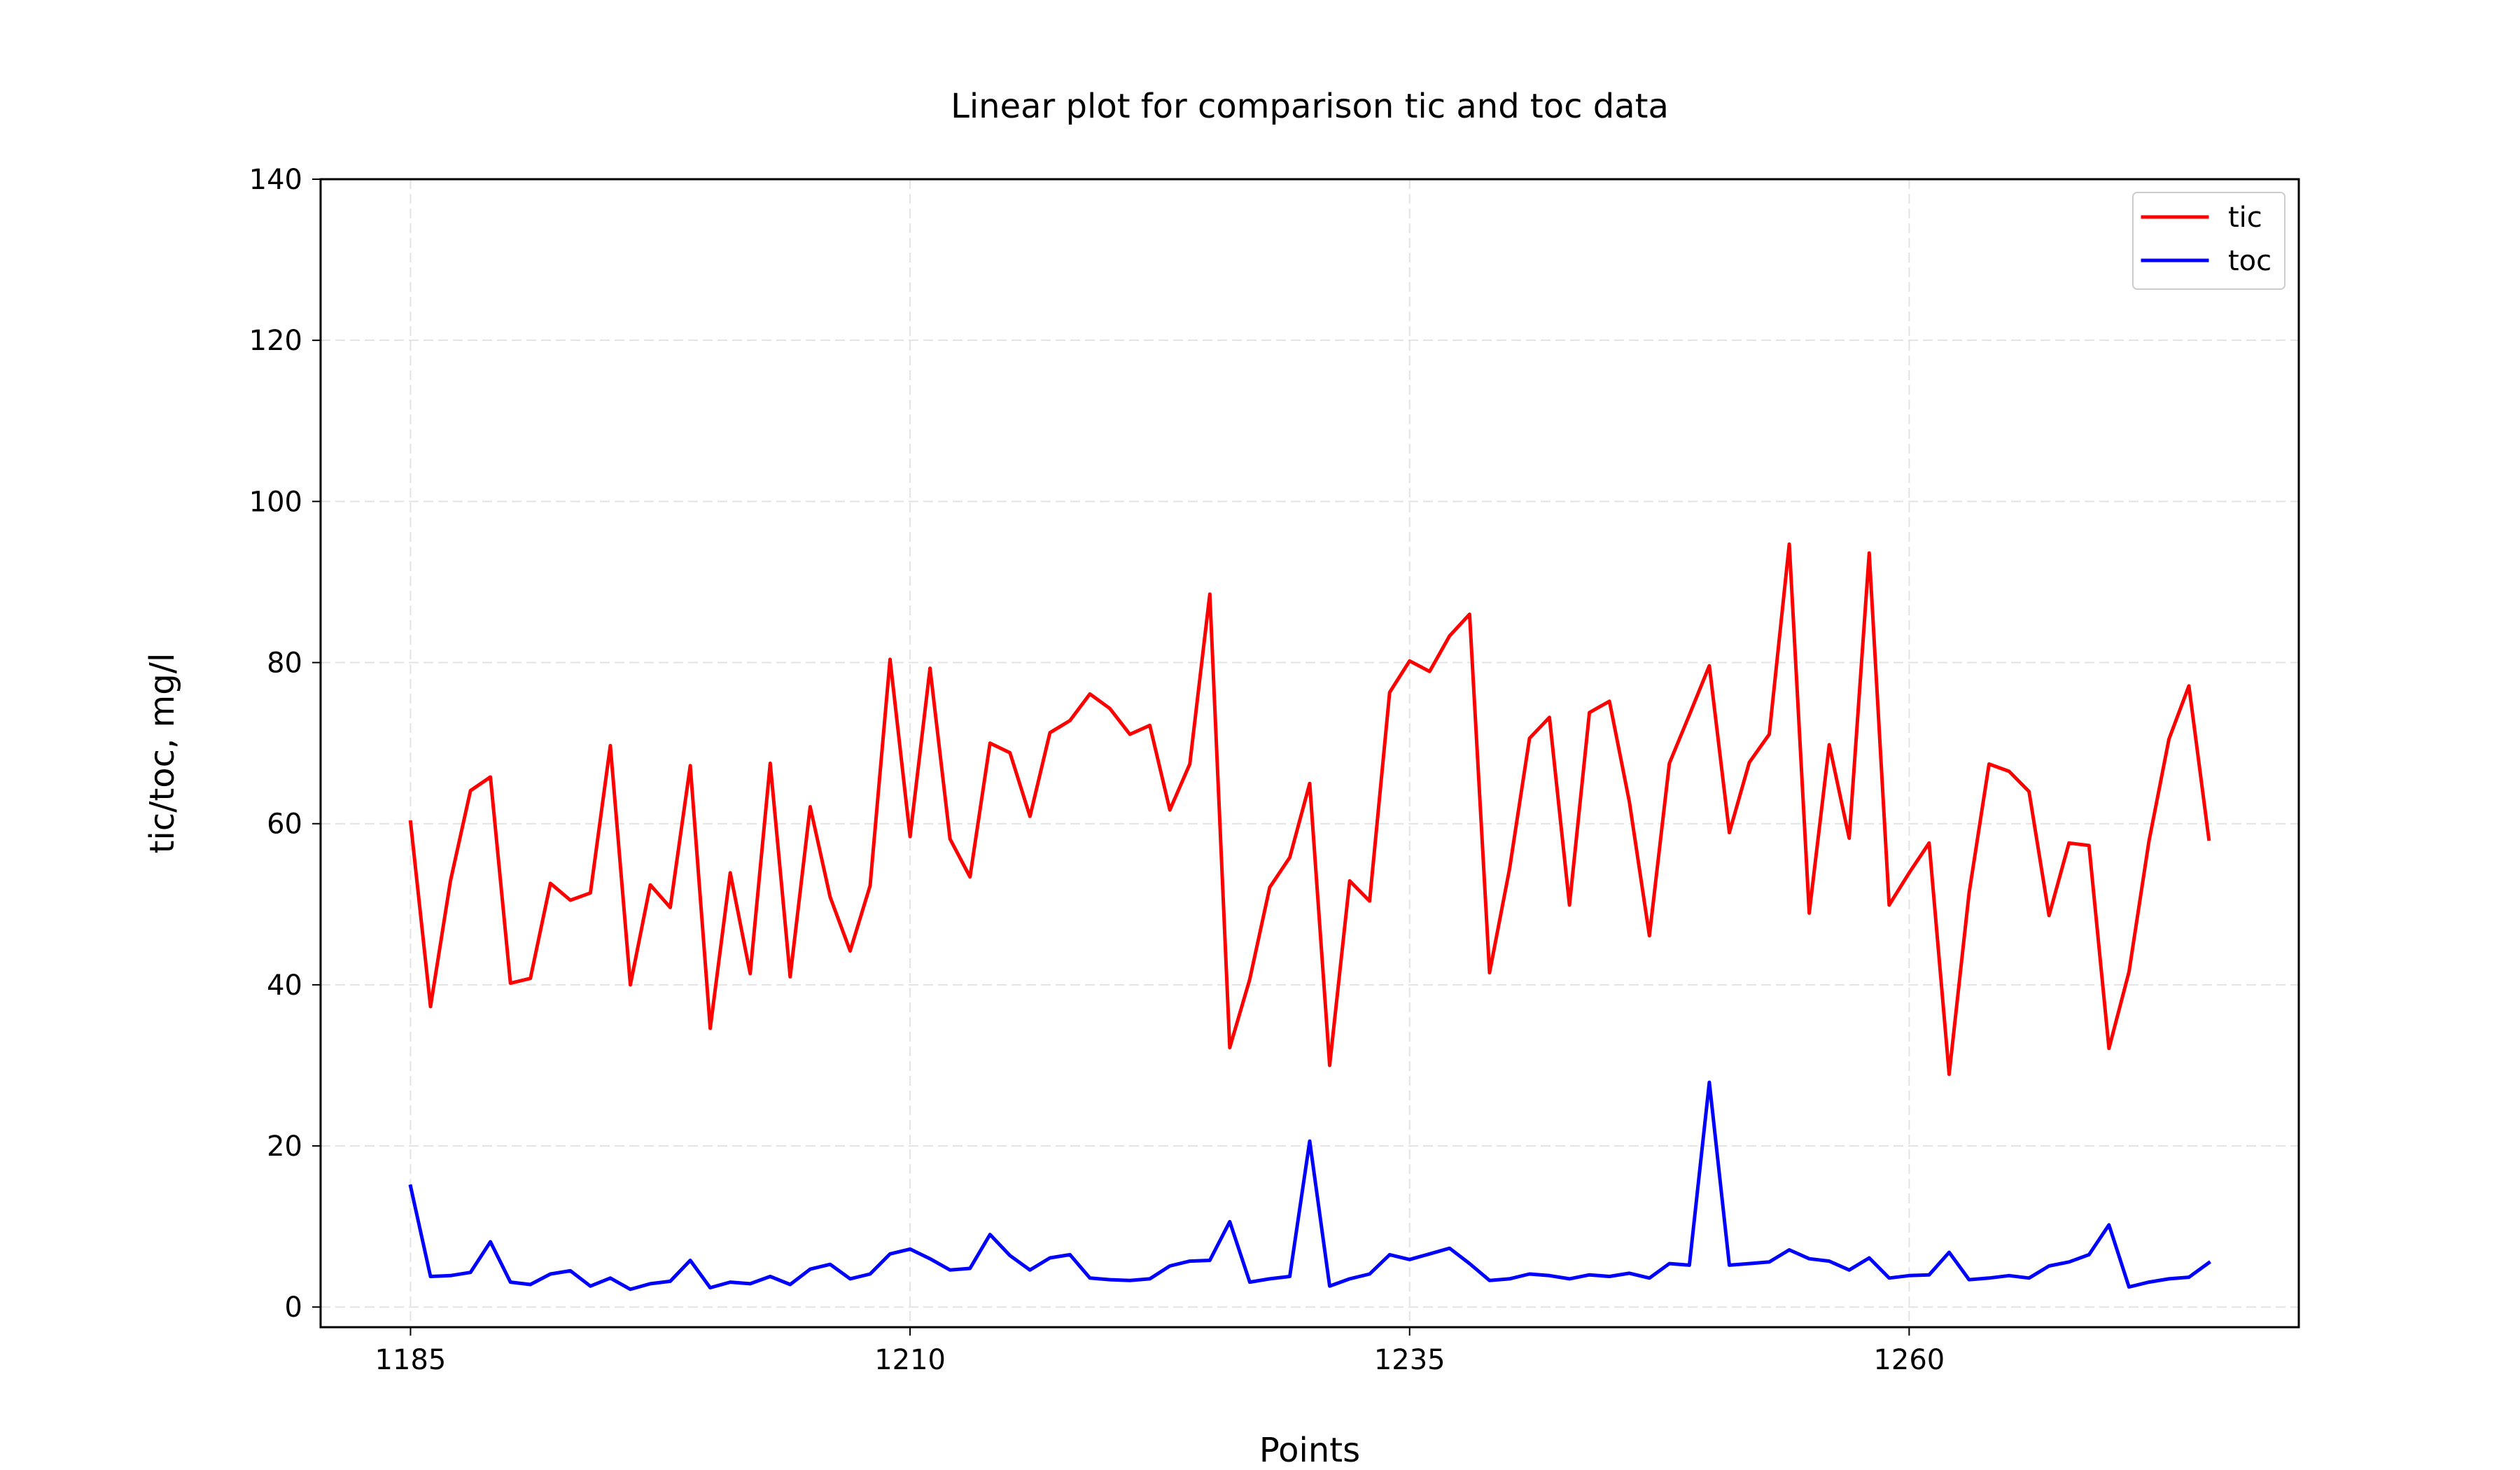 Image resolution: width=2520 pixels, height=1470 pixels. I want to click on x-tick-label: 1185, so click(411, 1360).